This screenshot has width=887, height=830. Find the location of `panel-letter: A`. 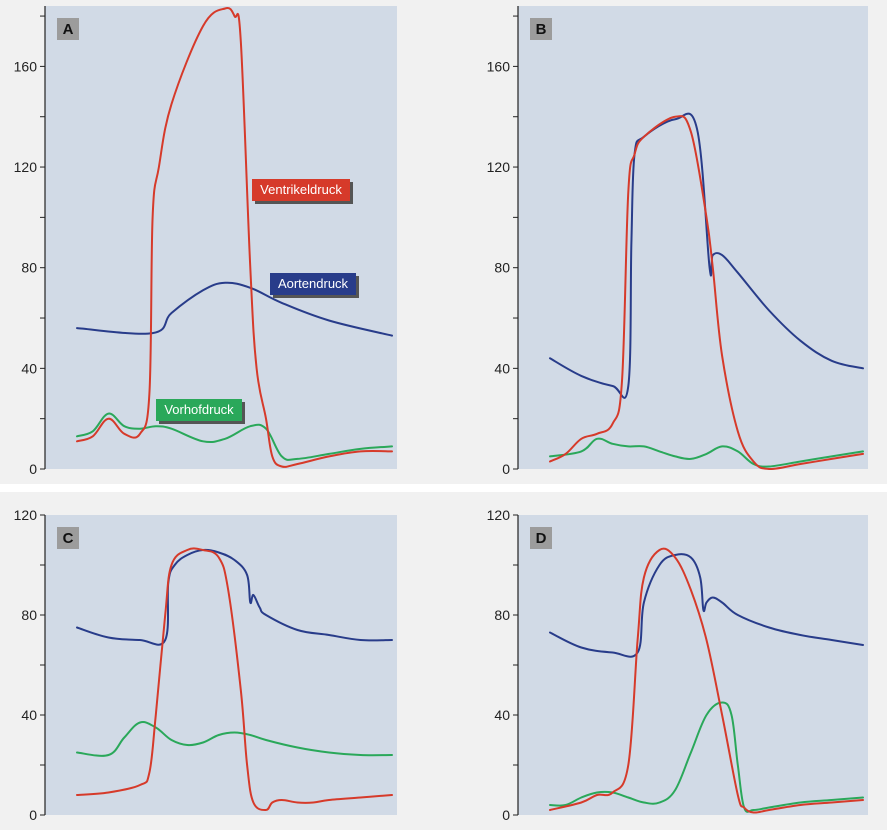

panel-letter: A is located at coordinates (68, 29).